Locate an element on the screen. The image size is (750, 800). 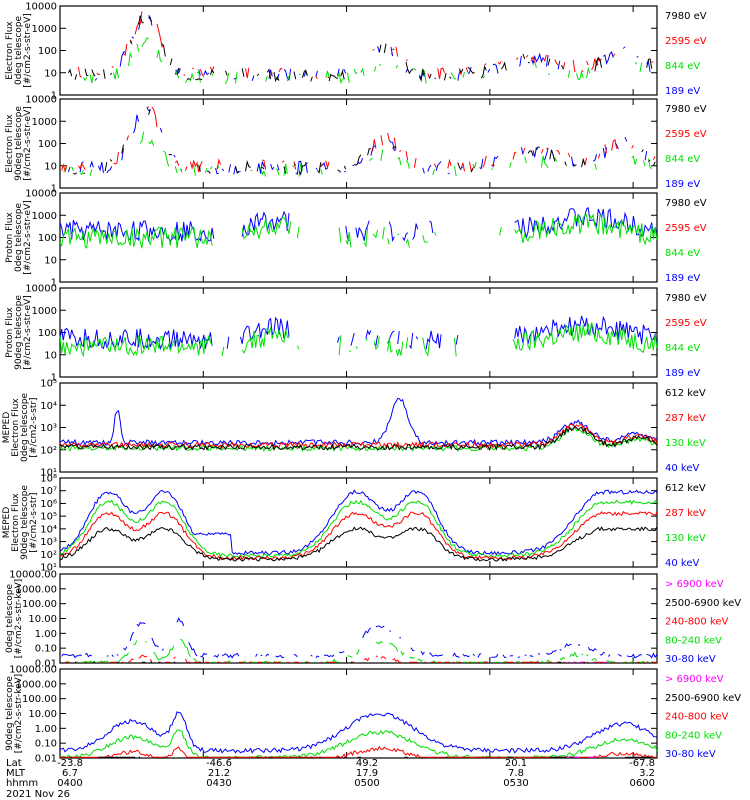
footer-mlt-4: 3.2 is located at coordinates (647, 773).